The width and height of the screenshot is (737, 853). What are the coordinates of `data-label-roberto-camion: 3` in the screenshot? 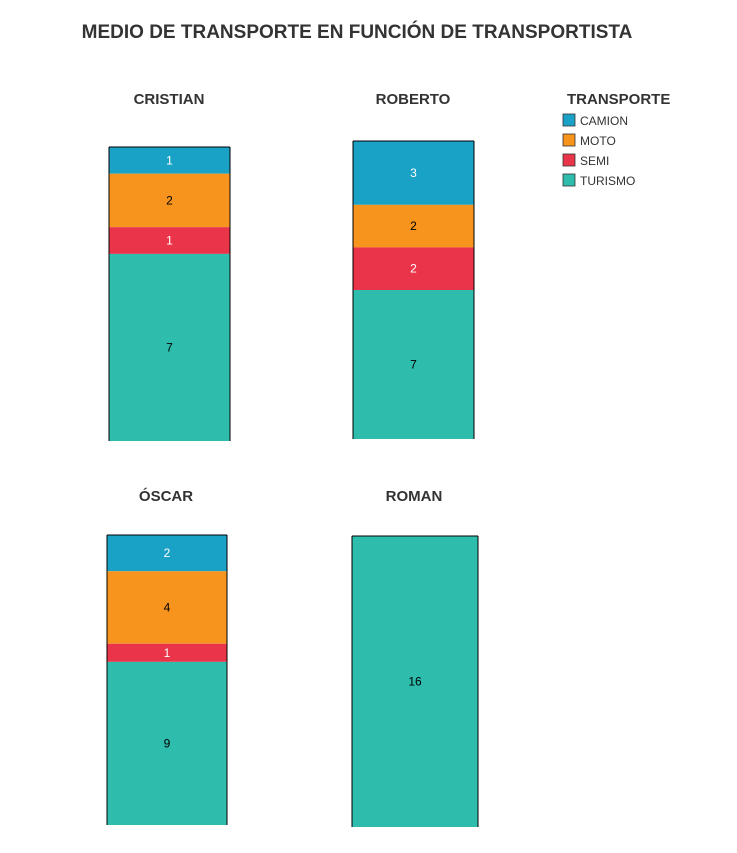 It's located at (413, 173).